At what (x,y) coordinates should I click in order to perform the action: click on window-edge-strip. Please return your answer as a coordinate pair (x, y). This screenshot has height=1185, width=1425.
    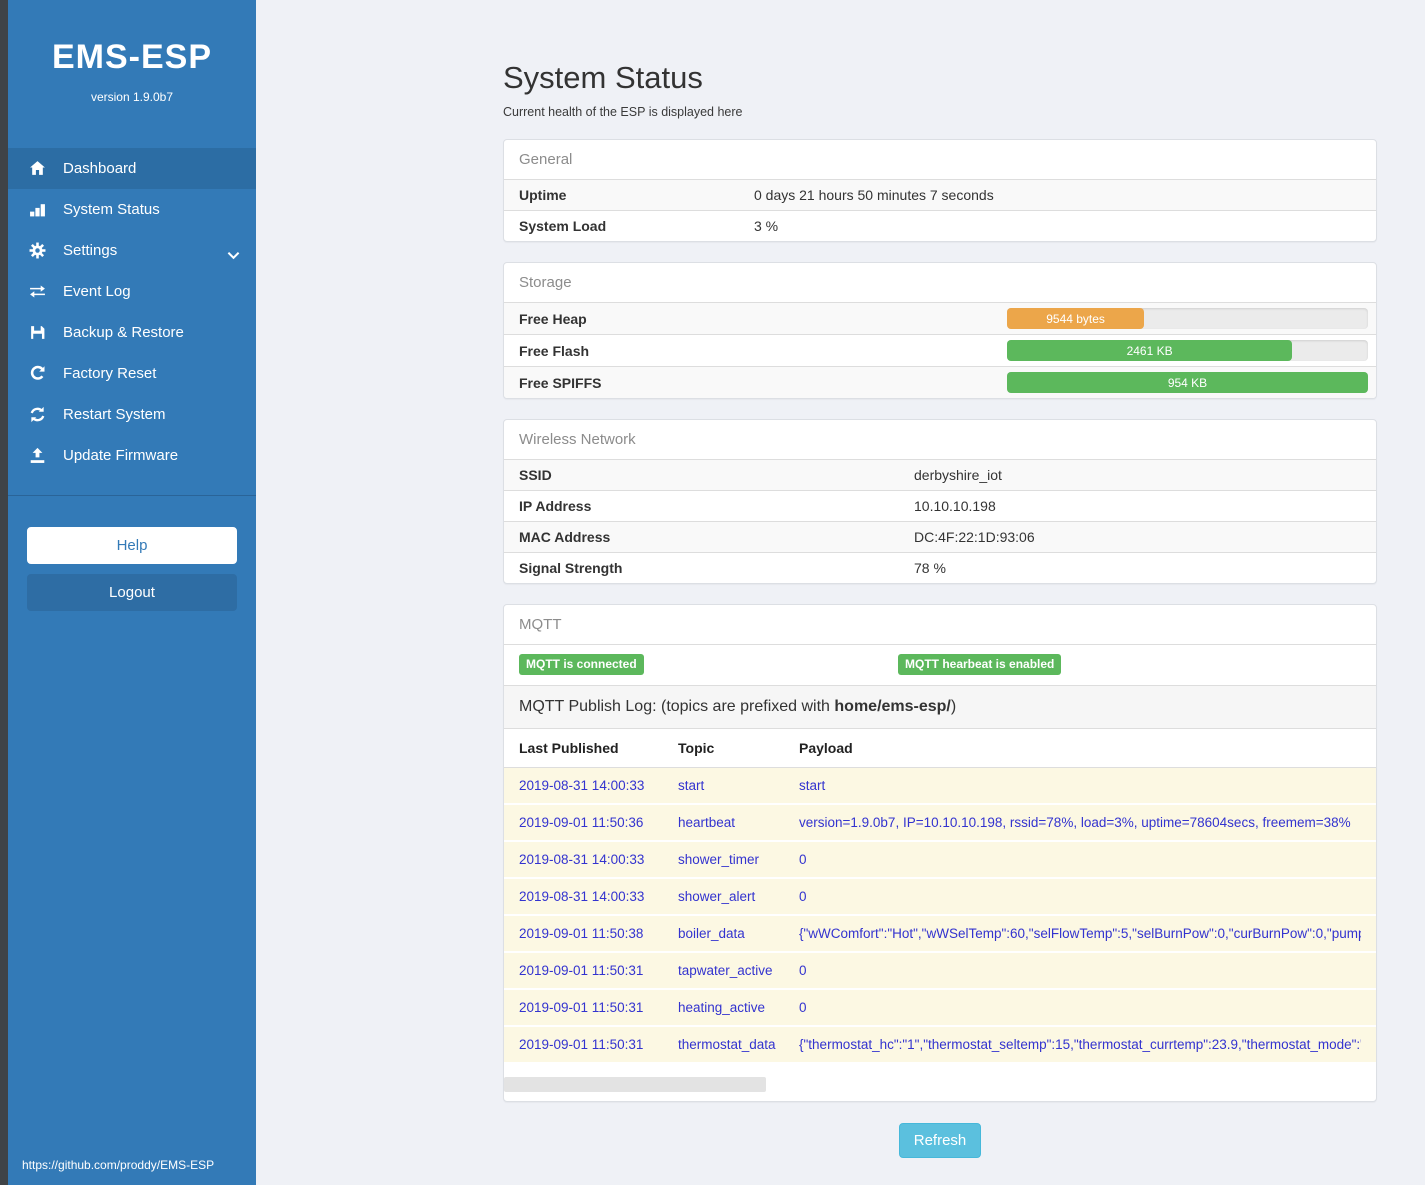
    Looking at the image, I should click on (4, 592).